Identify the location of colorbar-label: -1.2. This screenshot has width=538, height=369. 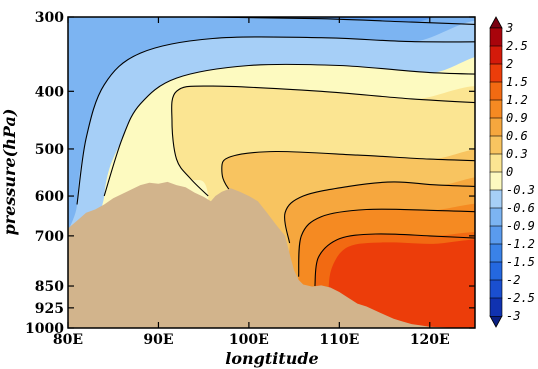
(520, 244).